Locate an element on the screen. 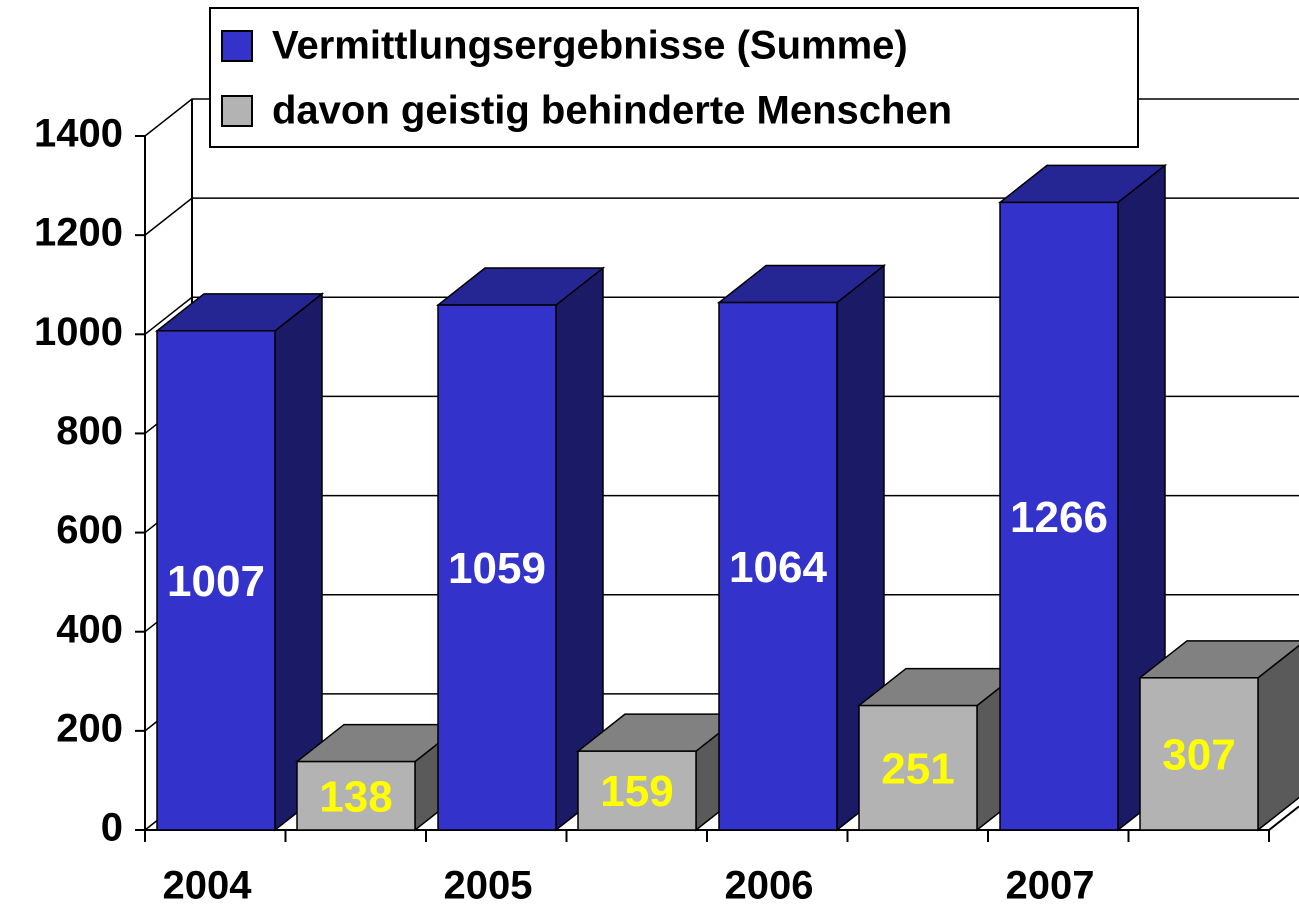  y-tick-label: 600 is located at coordinates (89, 530).